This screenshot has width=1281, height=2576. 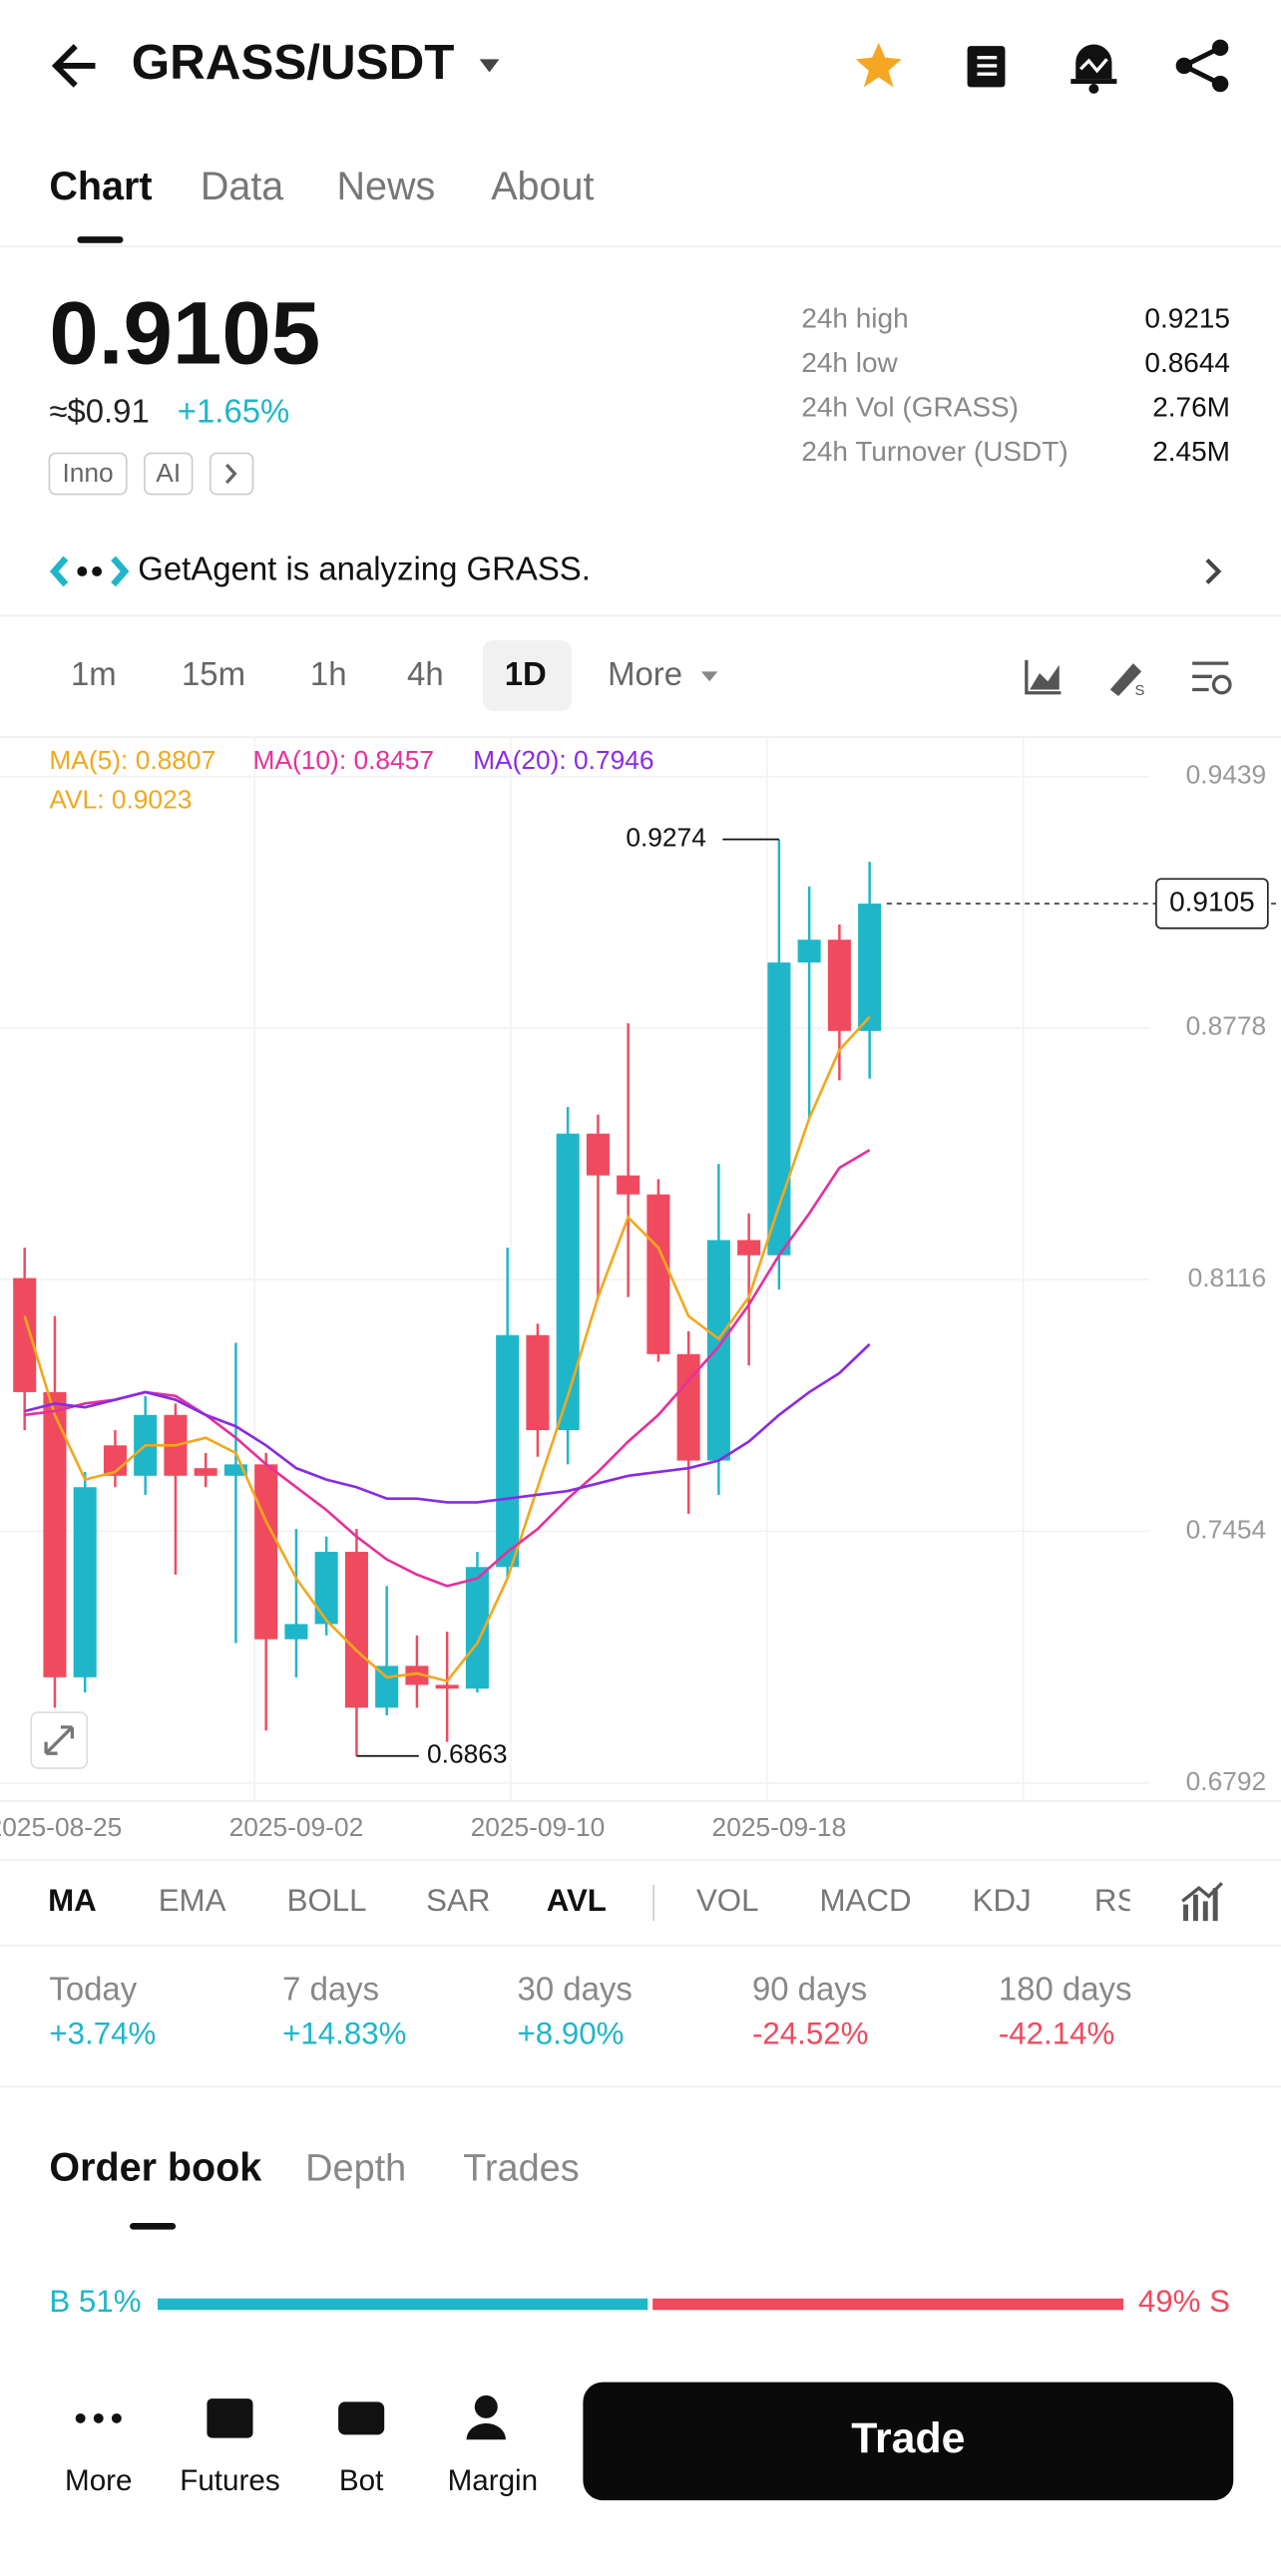 I want to click on last-price: 0.9105, so click(x=184, y=332).